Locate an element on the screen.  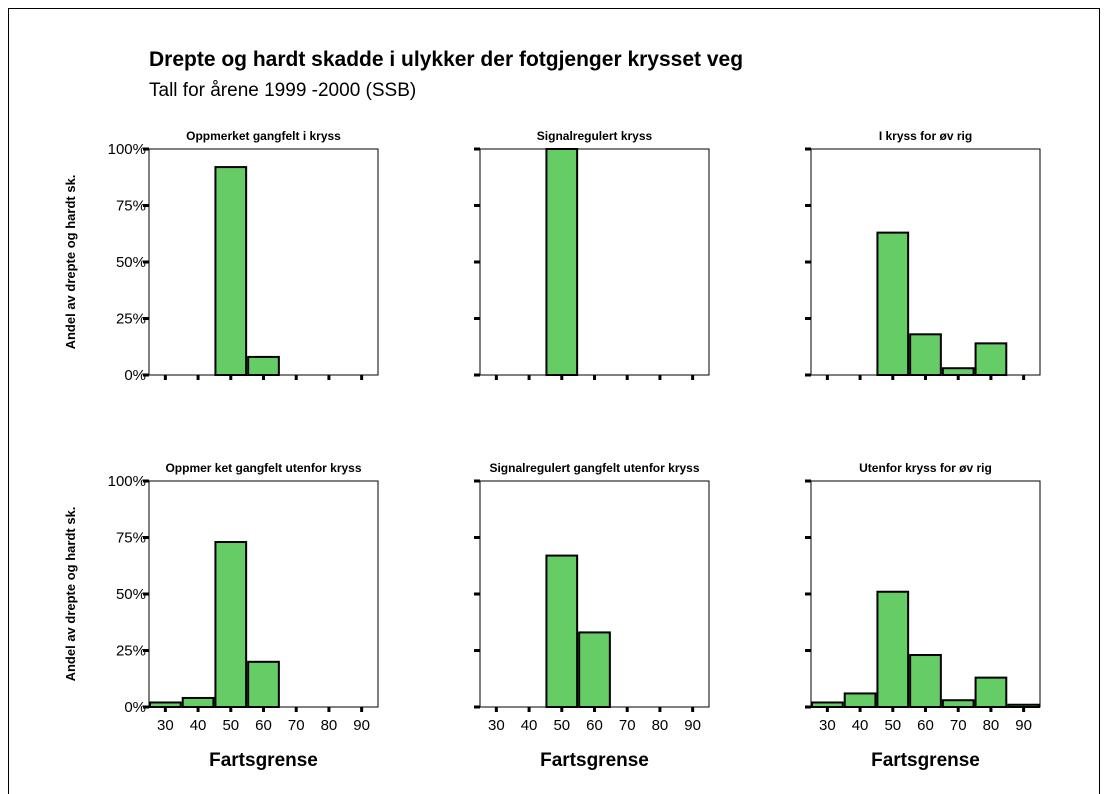
panel-title: Oppmer ket gangfelt utenfor kryss is located at coordinates (263, 468).